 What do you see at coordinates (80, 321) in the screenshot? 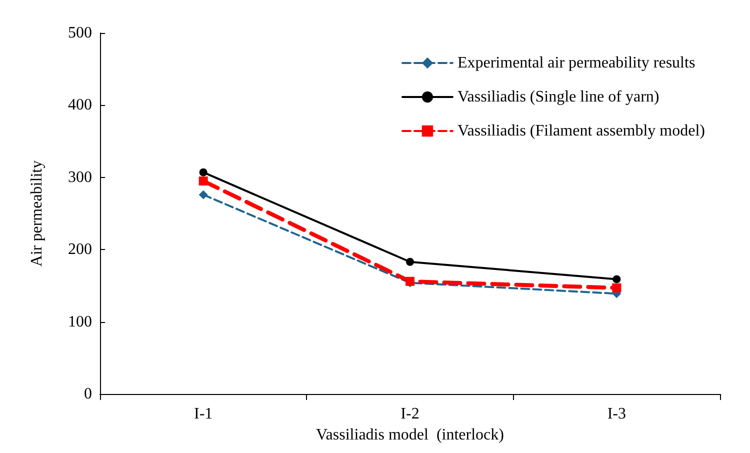
I see `y-tick-label: 100` at bounding box center [80, 321].